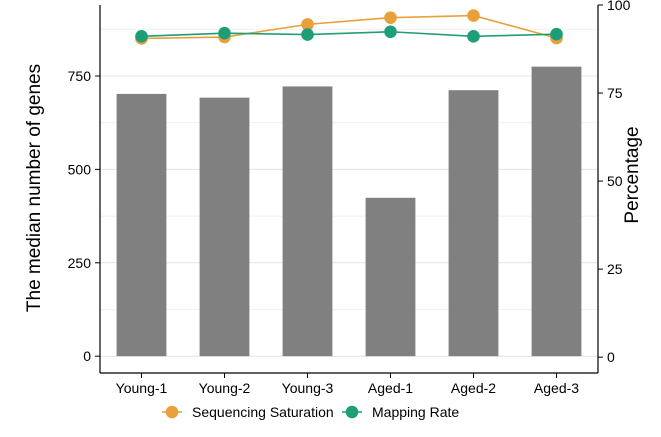 This screenshot has width=661, height=437. Describe the element at coordinates (473, 388) in the screenshot. I see `x-tick-label: Aged-2` at that location.